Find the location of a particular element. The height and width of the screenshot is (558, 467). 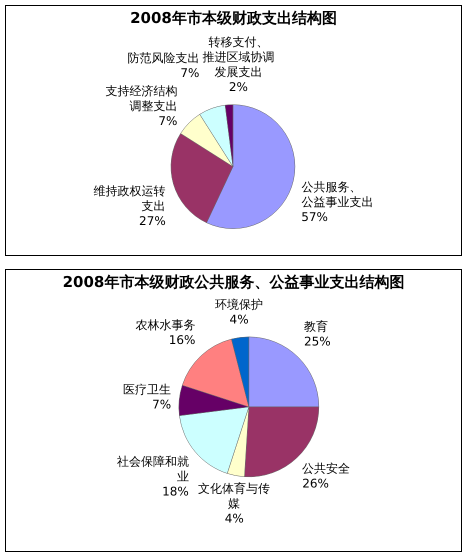

slice-label: 环境保护 is located at coordinates (239, 305).